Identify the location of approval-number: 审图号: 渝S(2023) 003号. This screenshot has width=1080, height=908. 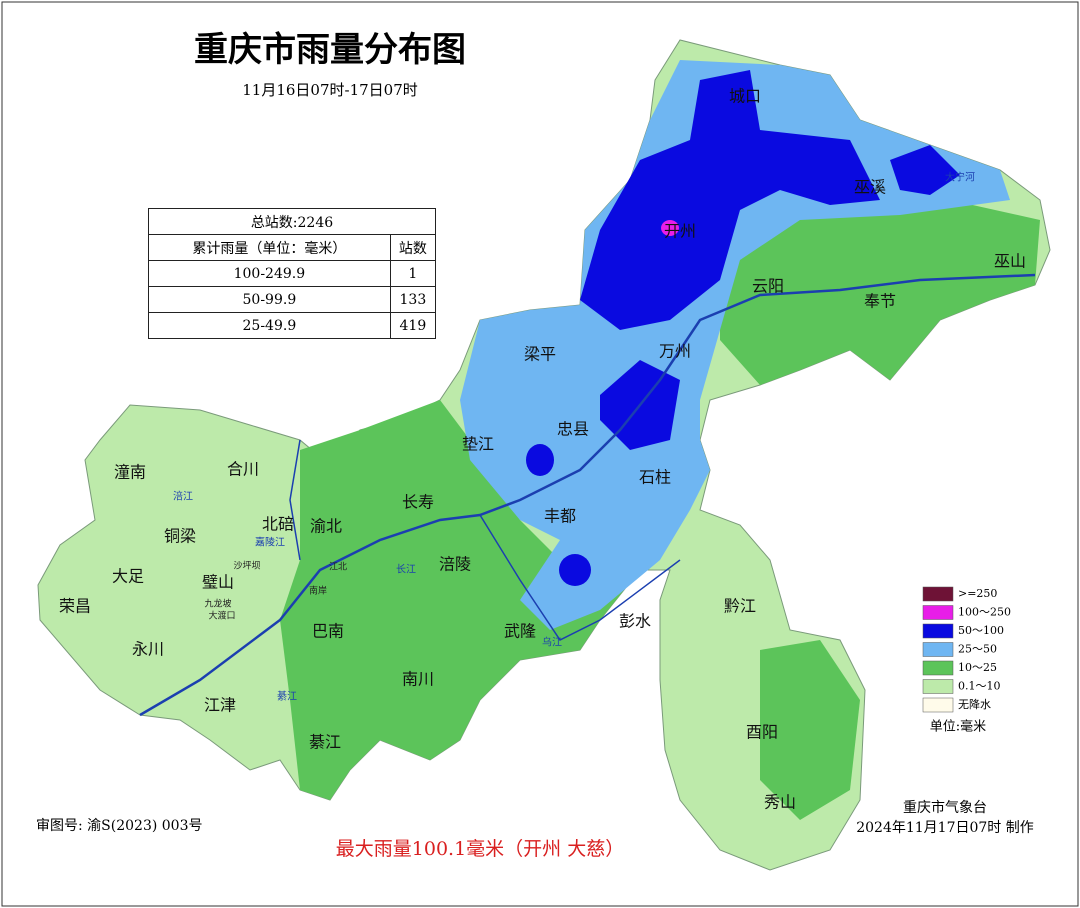
(119, 826).